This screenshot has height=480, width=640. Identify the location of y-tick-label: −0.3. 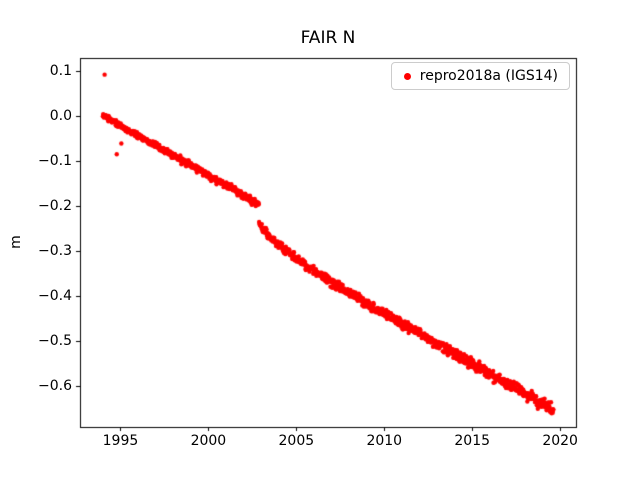
(55, 250).